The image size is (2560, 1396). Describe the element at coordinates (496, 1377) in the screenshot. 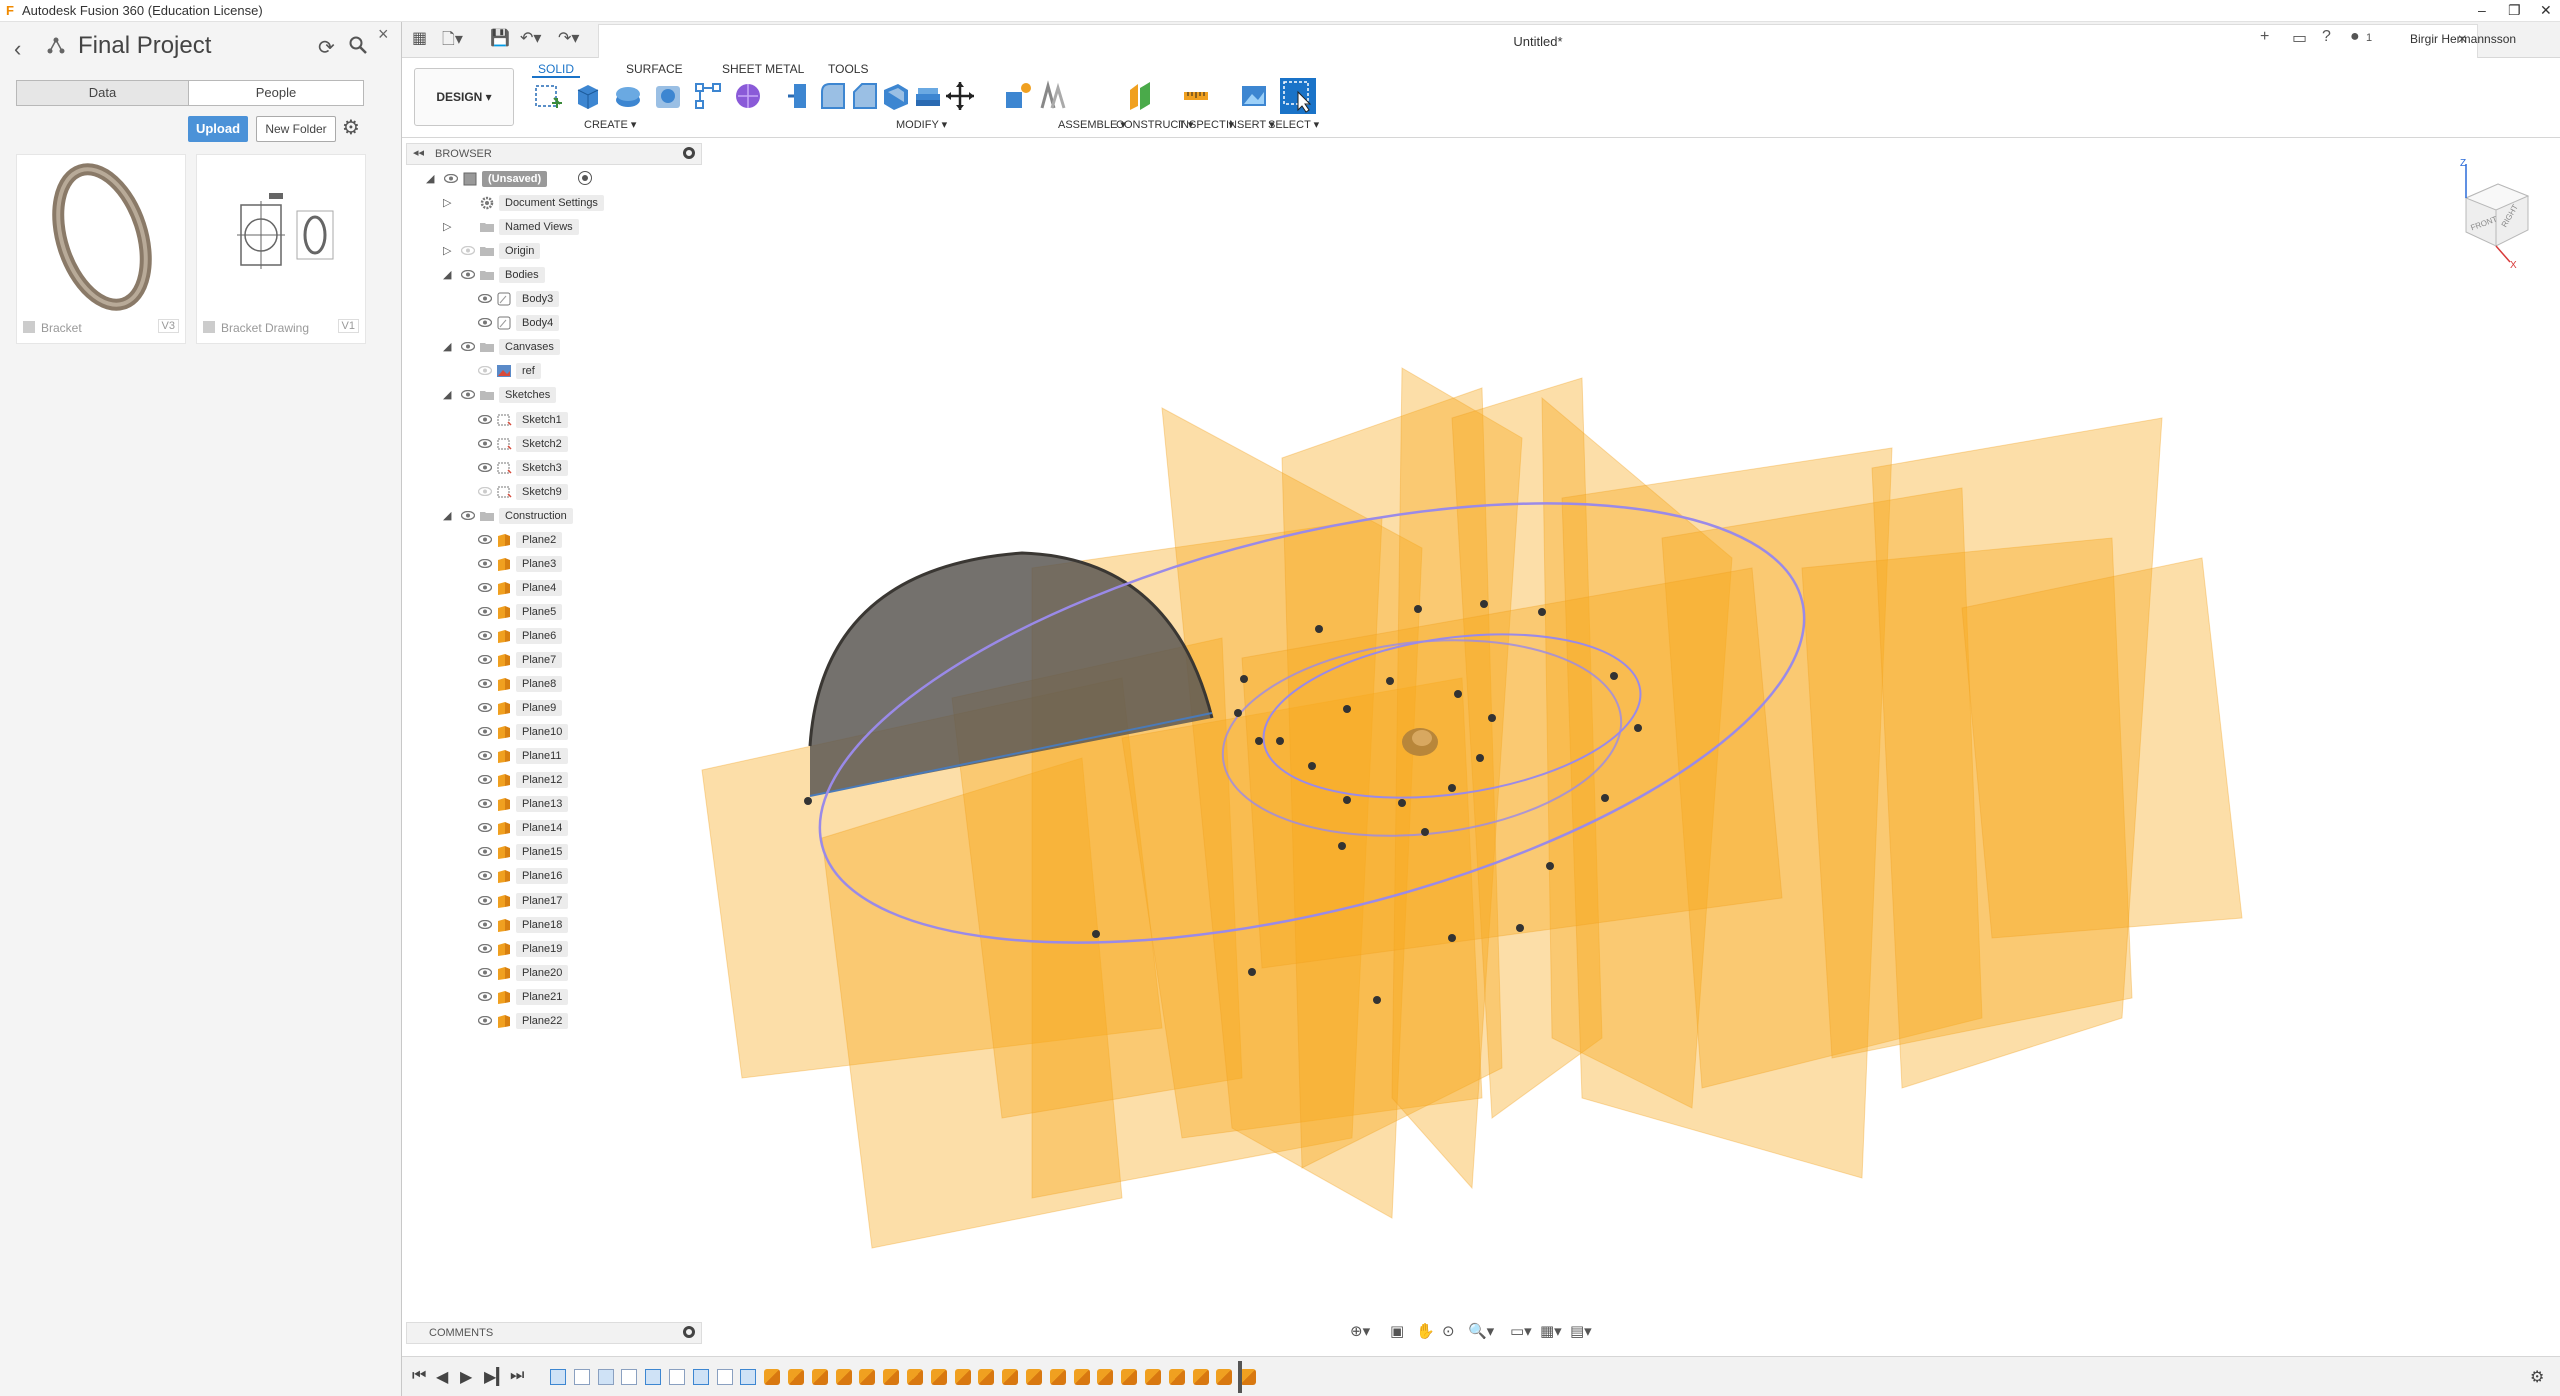

I see `step-forward-icon: ▶▎` at that location.